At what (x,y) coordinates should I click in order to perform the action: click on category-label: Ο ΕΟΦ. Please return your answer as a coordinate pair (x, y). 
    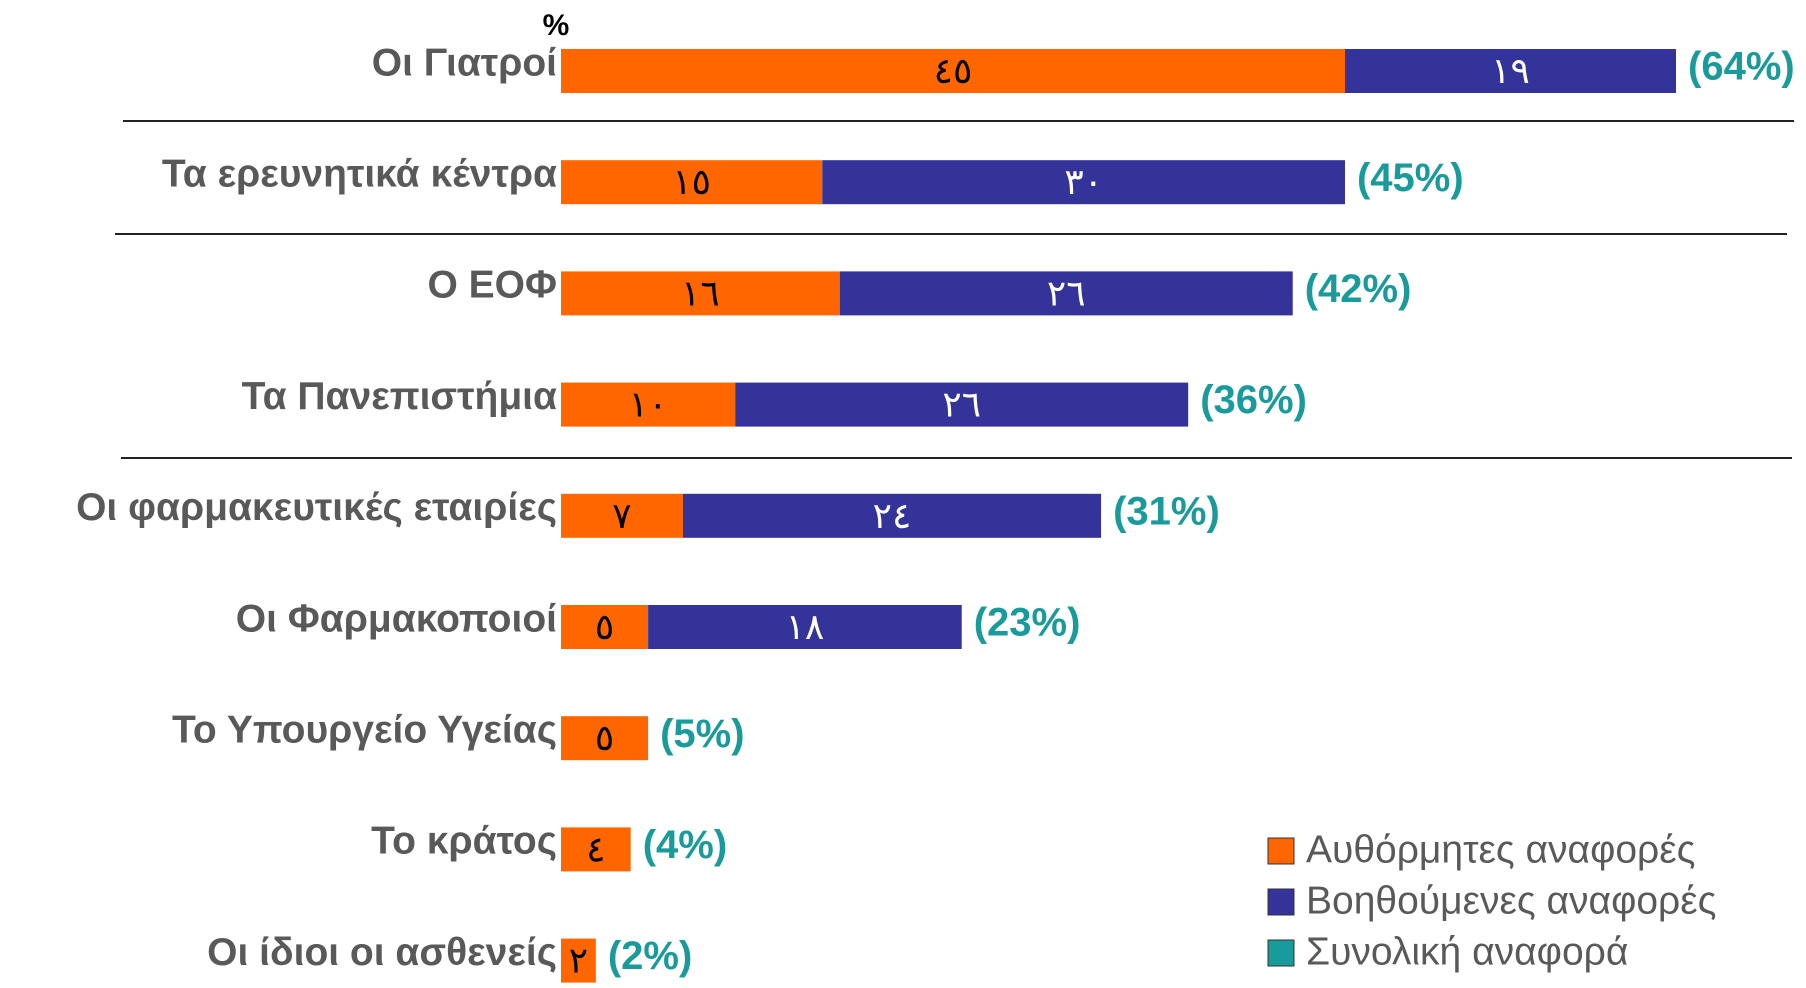
    Looking at the image, I should click on (492, 285).